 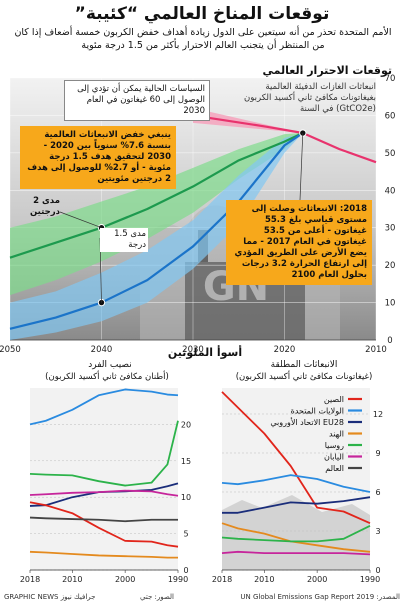 What do you see at coordinates (185, 534) in the screenshot?
I see `y-tick-label: 5` at bounding box center [185, 534].